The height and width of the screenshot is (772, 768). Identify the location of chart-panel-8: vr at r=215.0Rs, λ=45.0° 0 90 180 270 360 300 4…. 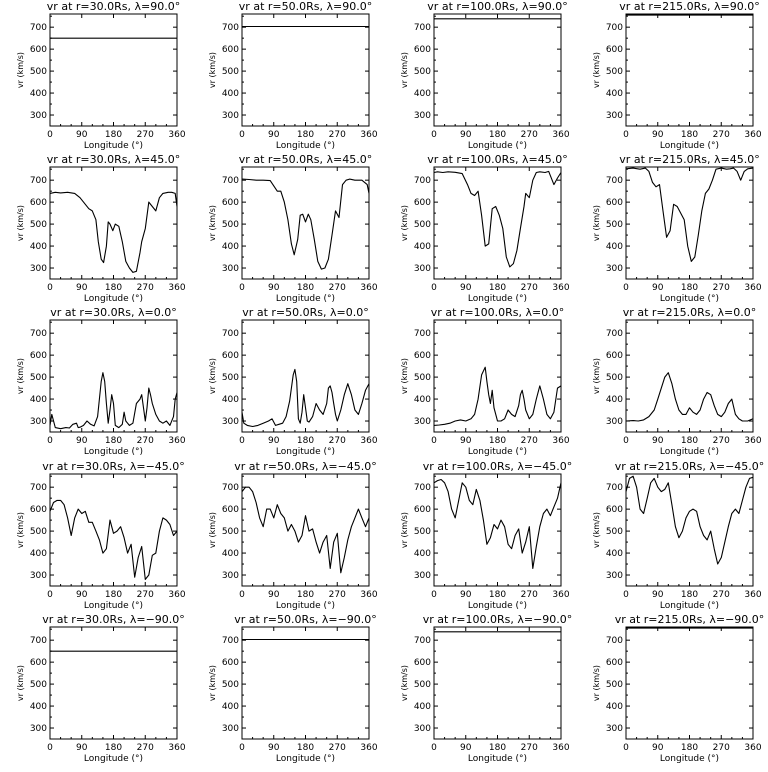
(677, 228).